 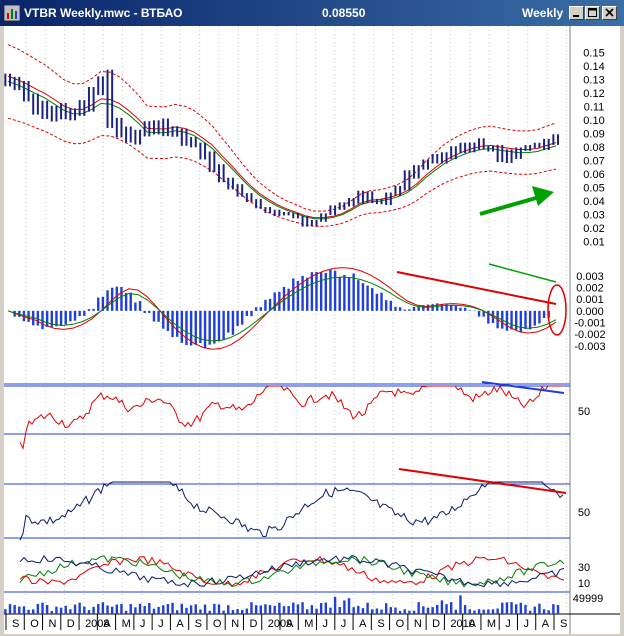 I want to click on price-tick-label: 0.05, so click(x=593, y=188).